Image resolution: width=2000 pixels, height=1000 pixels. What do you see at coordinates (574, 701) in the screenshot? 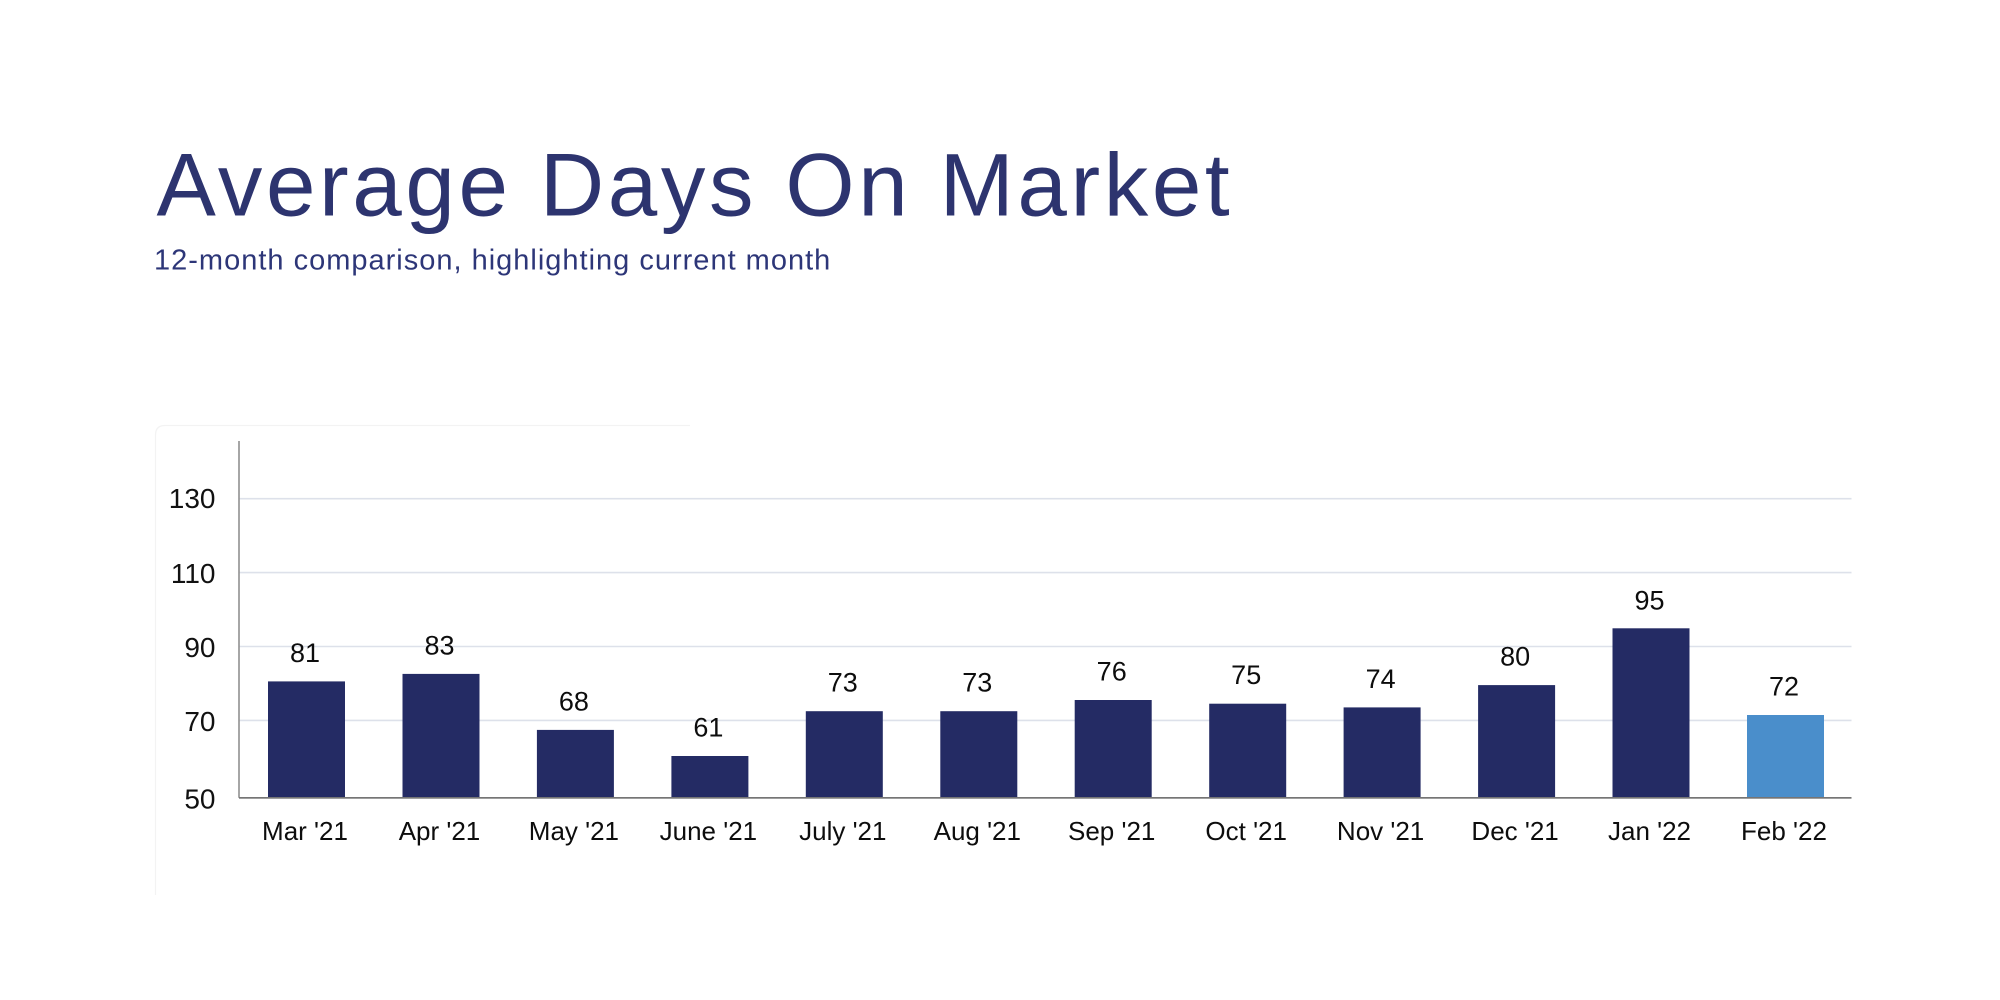
I see `svg-text: 68` at bounding box center [574, 701].